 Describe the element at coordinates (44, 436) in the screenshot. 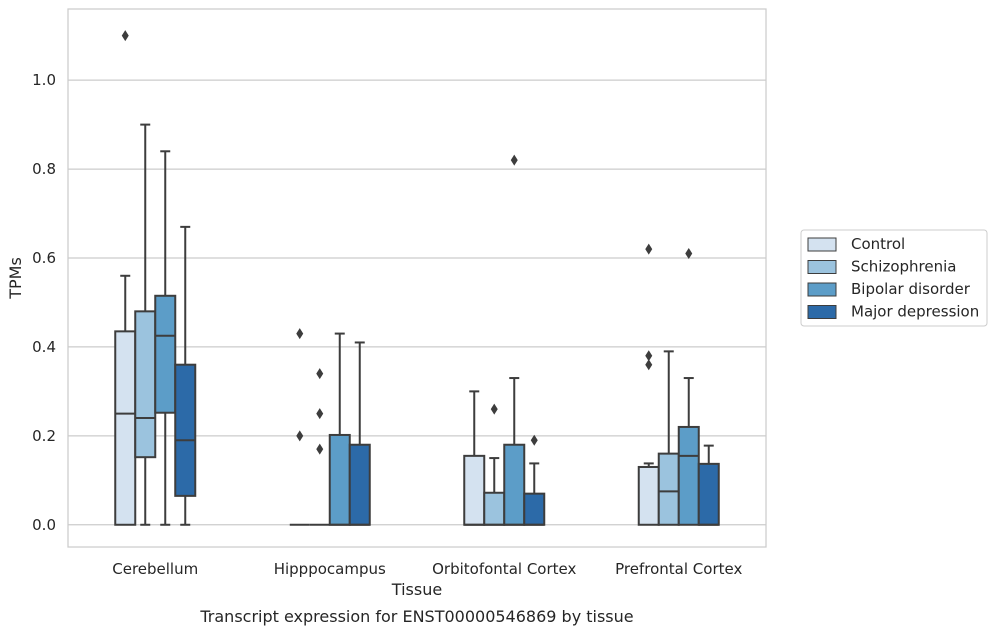

I see `y-tick-label: 0.2` at that location.